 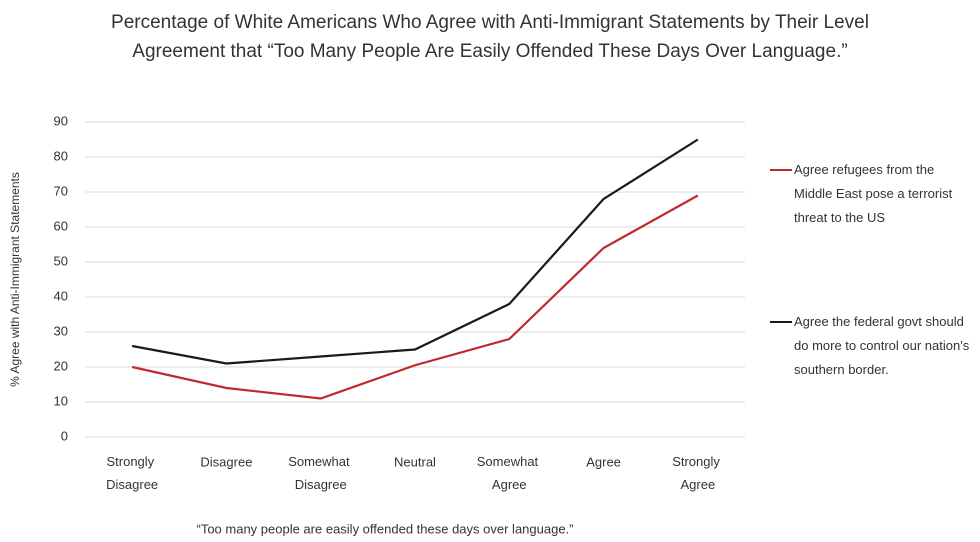 I want to click on y-tick-label: 20, so click(x=61, y=365).